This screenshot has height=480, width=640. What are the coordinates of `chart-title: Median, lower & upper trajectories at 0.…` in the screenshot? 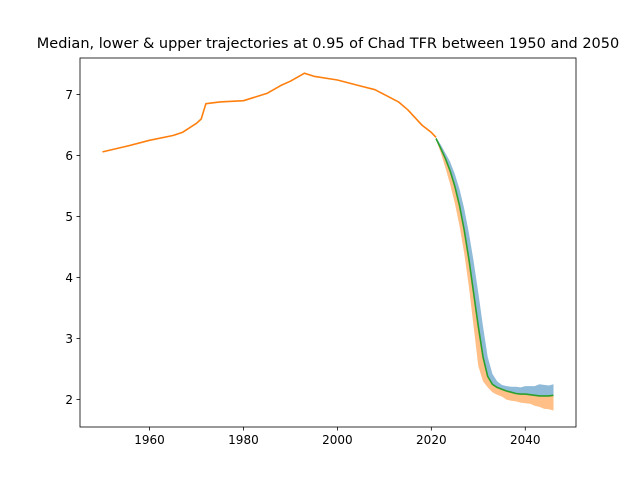 It's located at (328, 44).